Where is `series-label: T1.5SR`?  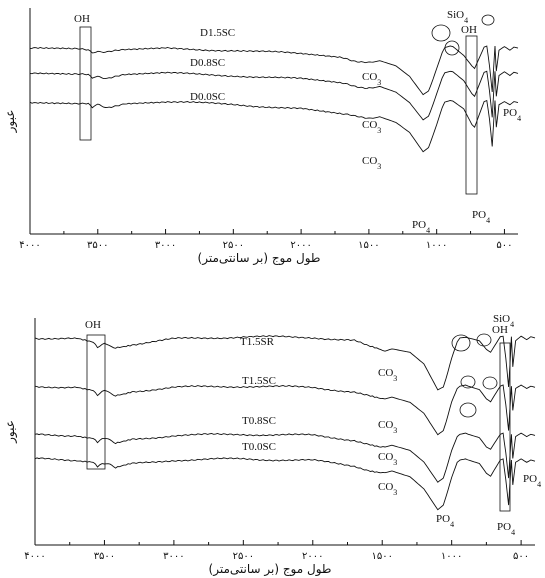
series-label: T1.5SR is located at coordinates (257, 342).